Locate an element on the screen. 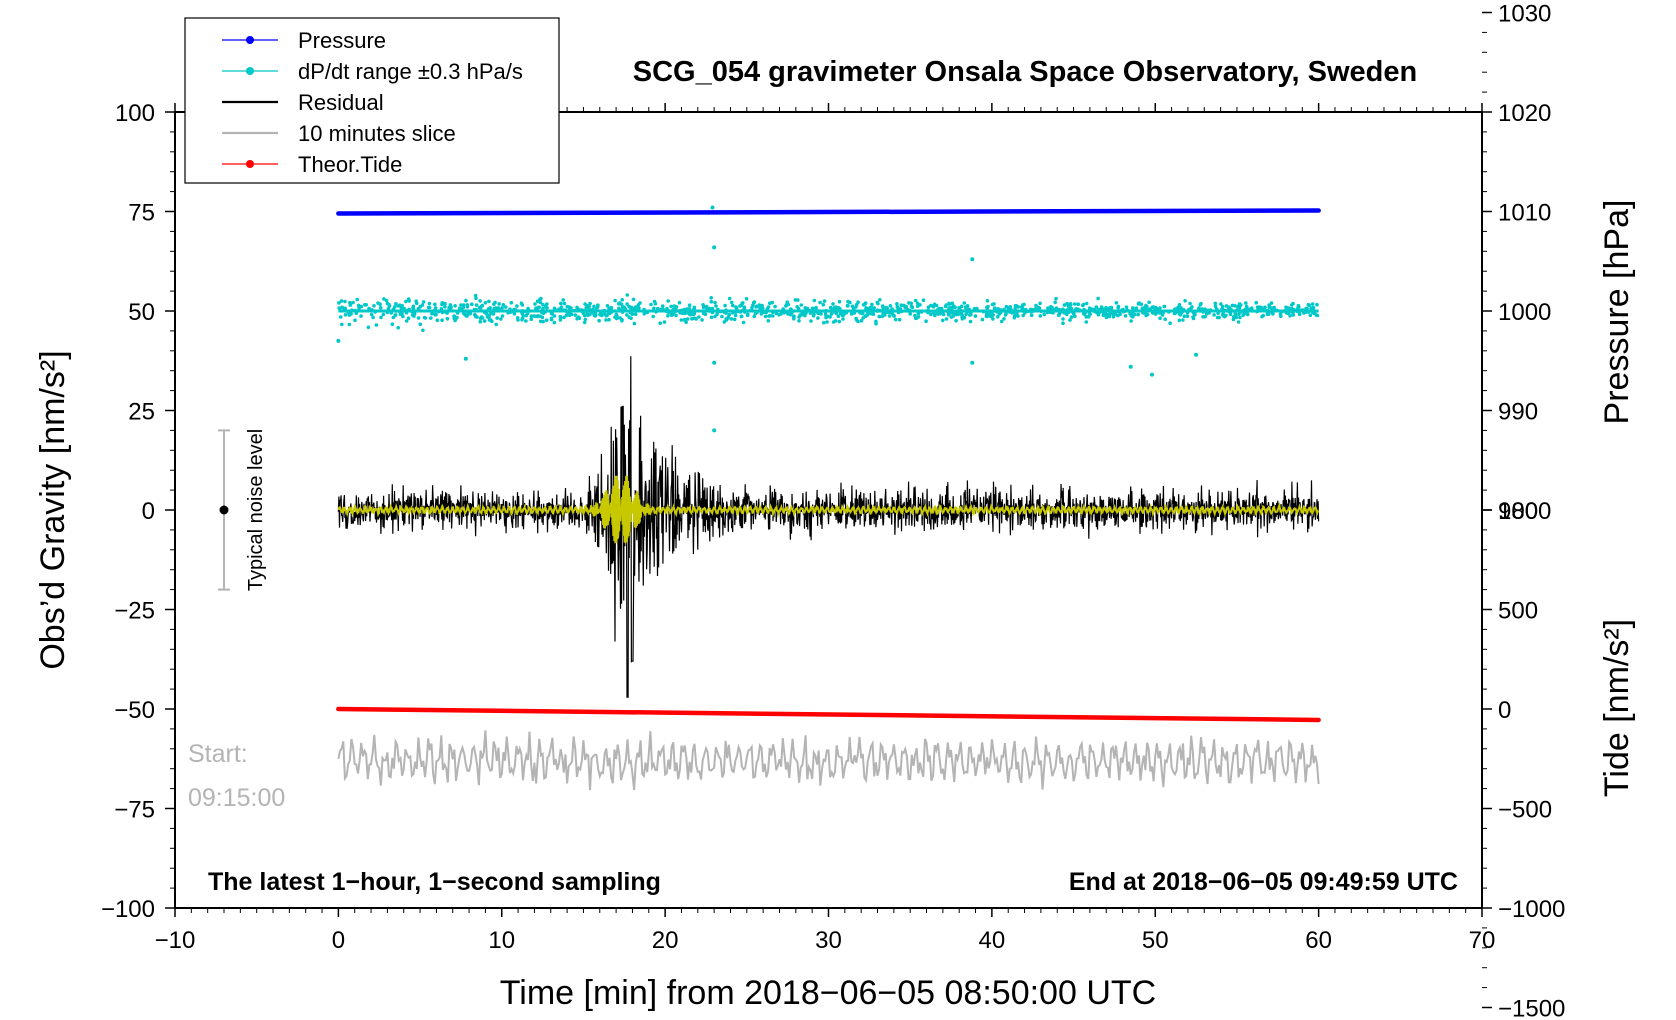 This screenshot has width=1676, height=1020. slice-line is located at coordinates (828, 760).